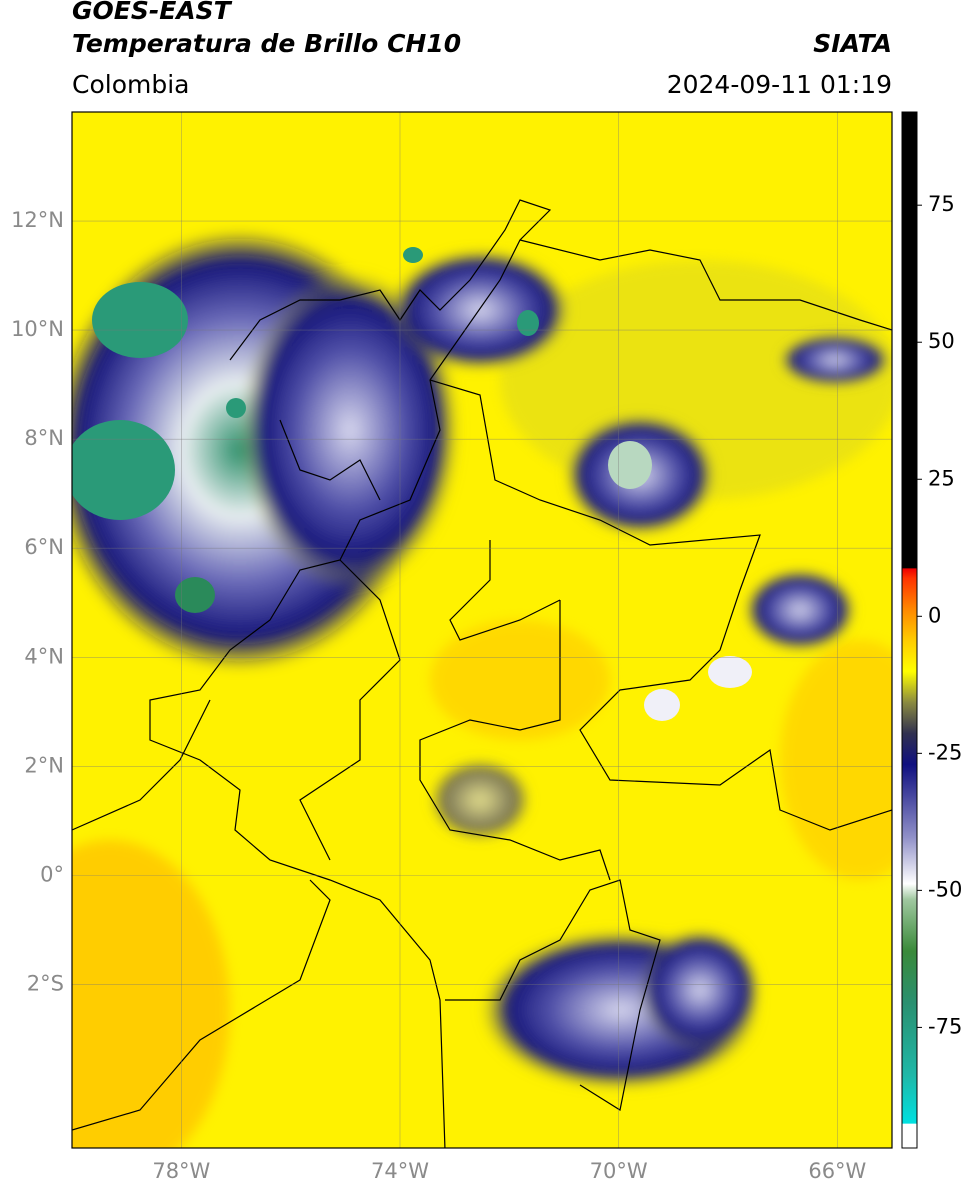  What do you see at coordinates (941, 204) in the screenshot?
I see `colorbar-tick-label: 75` at bounding box center [941, 204].